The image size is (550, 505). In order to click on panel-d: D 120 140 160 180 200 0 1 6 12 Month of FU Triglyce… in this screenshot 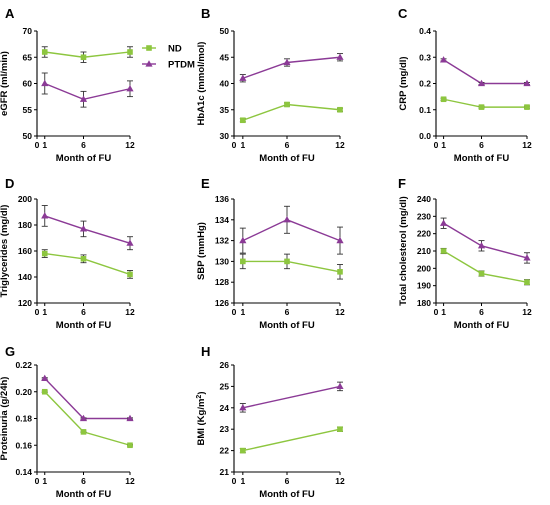, I will do `click(67, 253)`.